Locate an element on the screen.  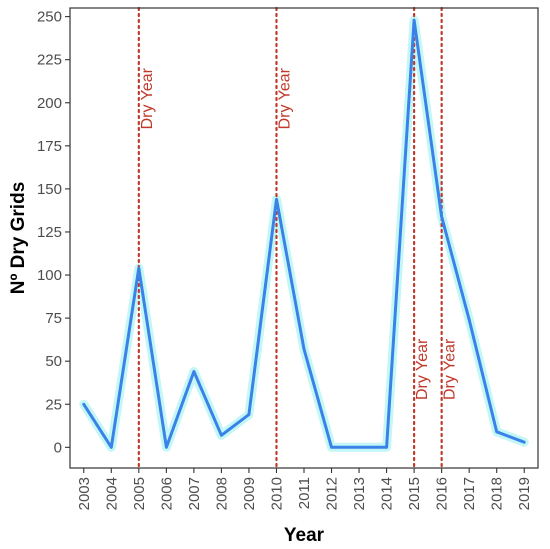
y-axis: 0 25 50 75 100 125 150 175 200 225 250 is located at coordinates (53, 232).